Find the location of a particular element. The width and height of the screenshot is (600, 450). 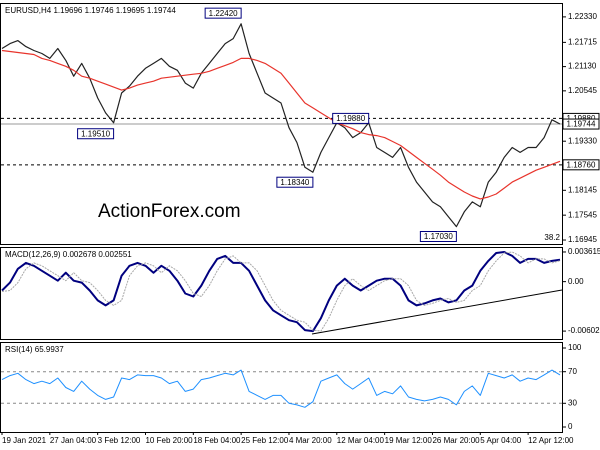

x-tick-label: 18 Feb 04:00 is located at coordinates (217, 440).